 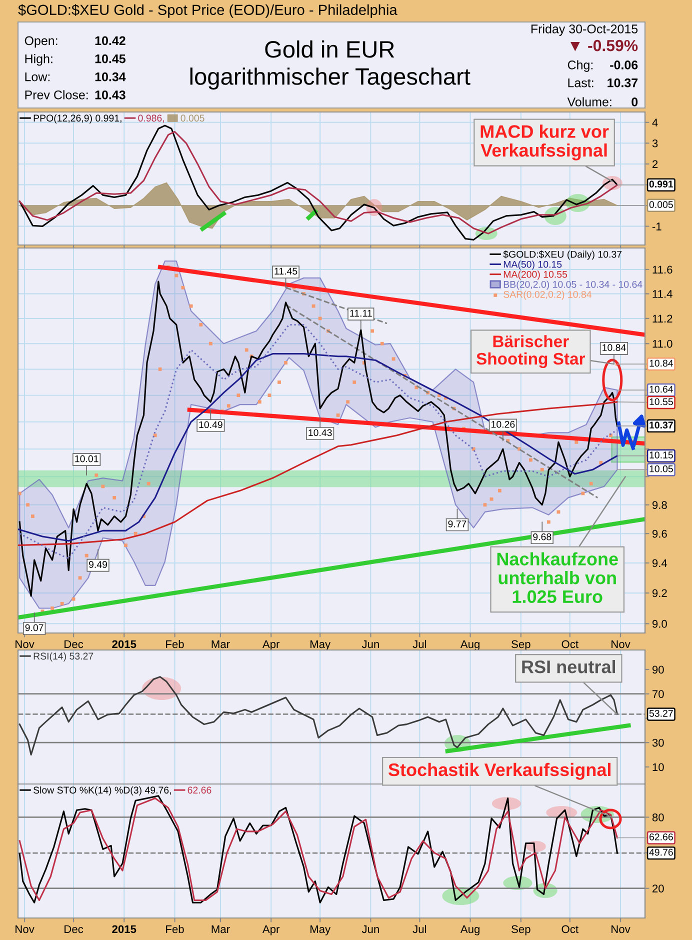 I want to click on annotation: 11.11, so click(x=361, y=313).